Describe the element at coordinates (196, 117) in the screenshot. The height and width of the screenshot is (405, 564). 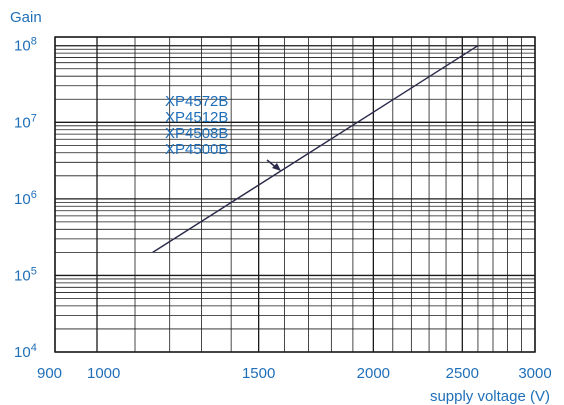
I see `series-label-xp4512b: XP4512B` at that location.